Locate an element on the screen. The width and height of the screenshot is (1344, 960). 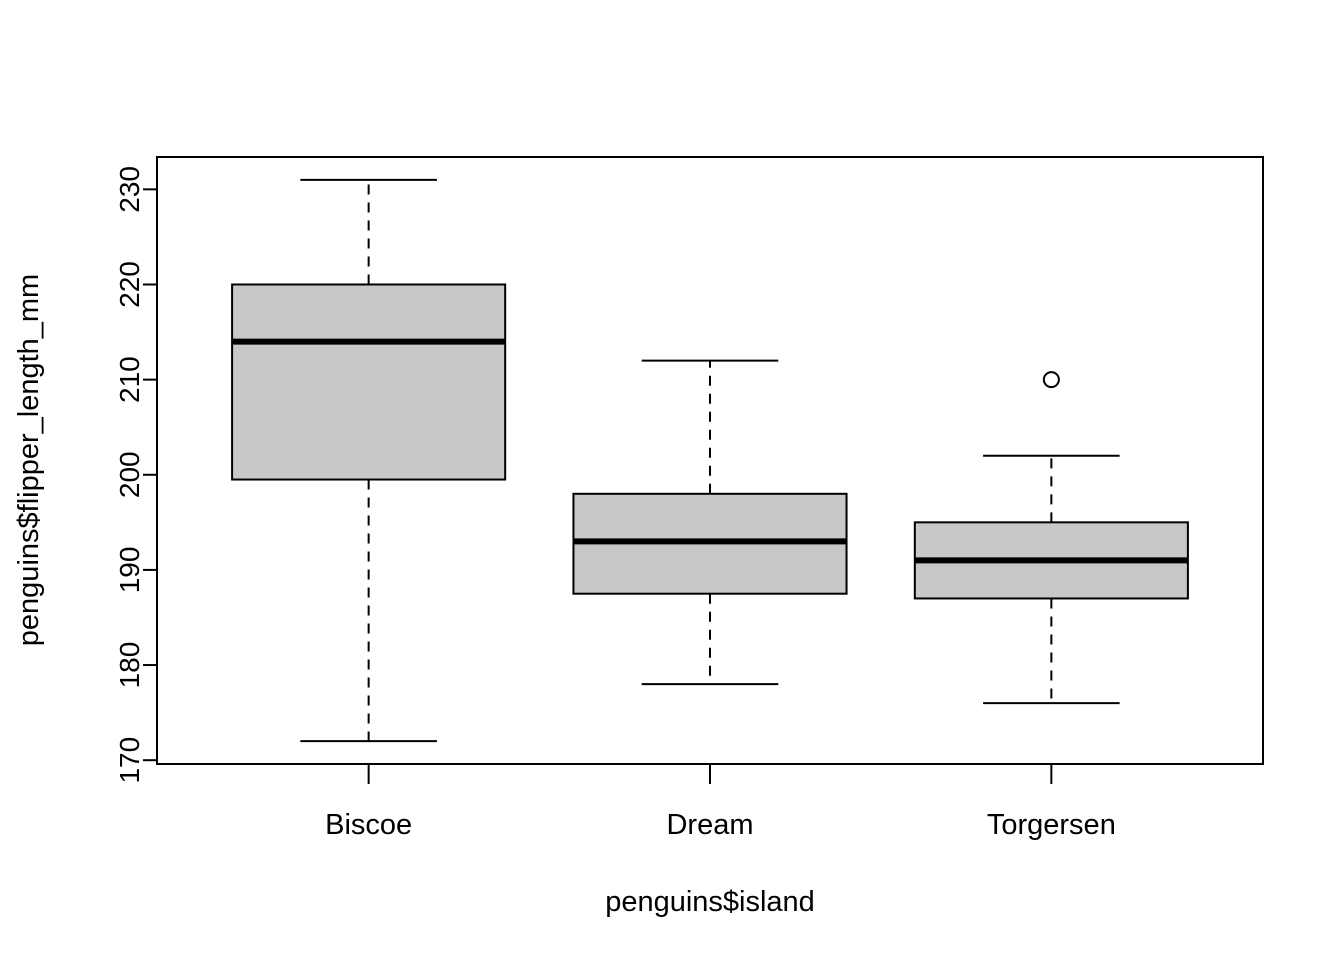
y-axis: 170 180 190 200 210 220 230 is located at coordinates (136, 475).